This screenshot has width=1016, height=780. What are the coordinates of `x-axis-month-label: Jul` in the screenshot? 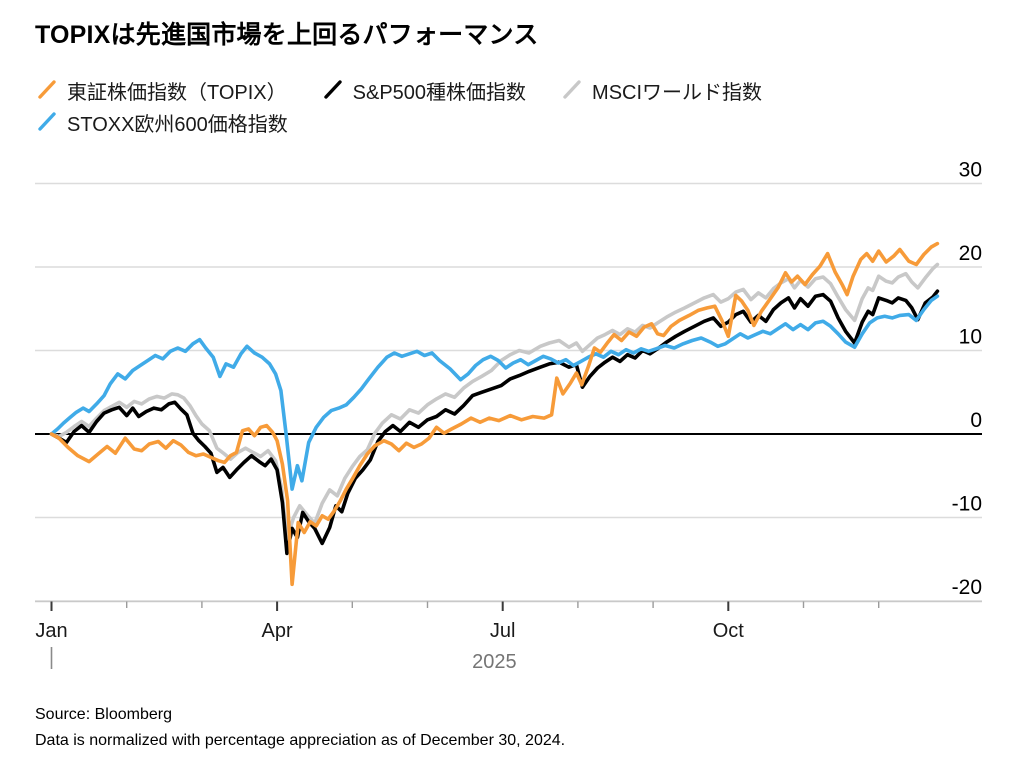 It's located at (503, 631).